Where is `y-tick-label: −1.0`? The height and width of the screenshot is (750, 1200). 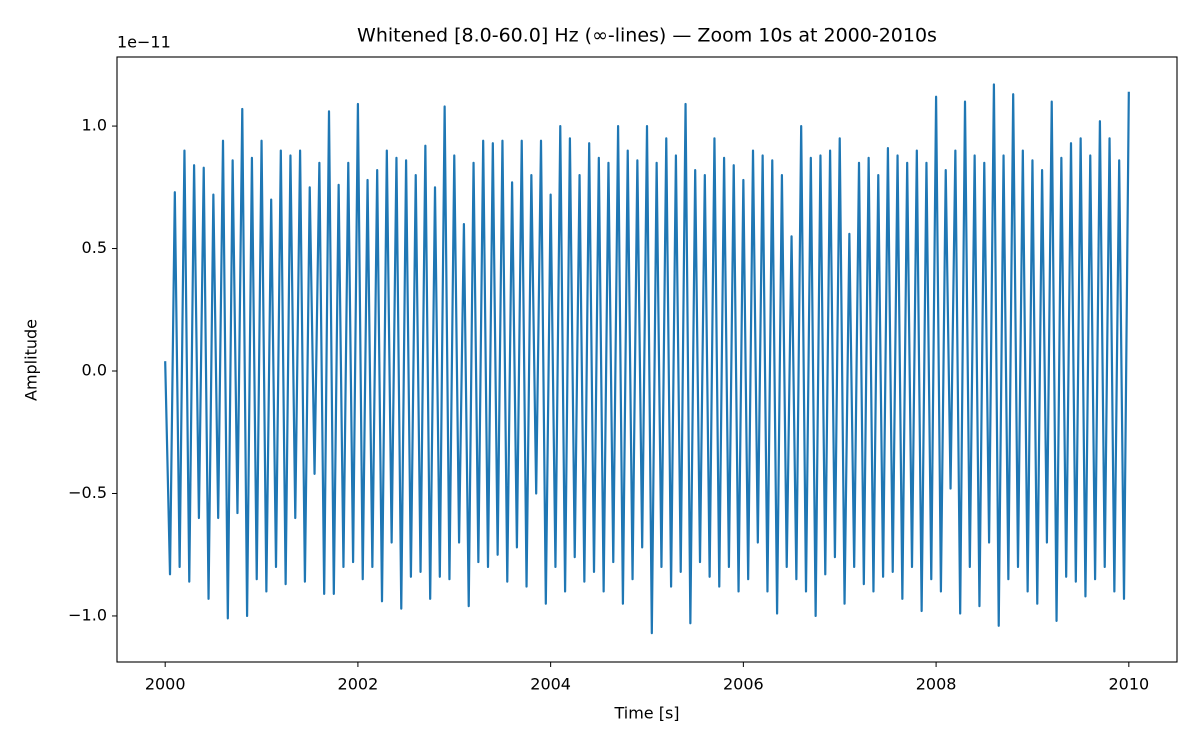 y-tick-label: −1.0 is located at coordinates (87, 614).